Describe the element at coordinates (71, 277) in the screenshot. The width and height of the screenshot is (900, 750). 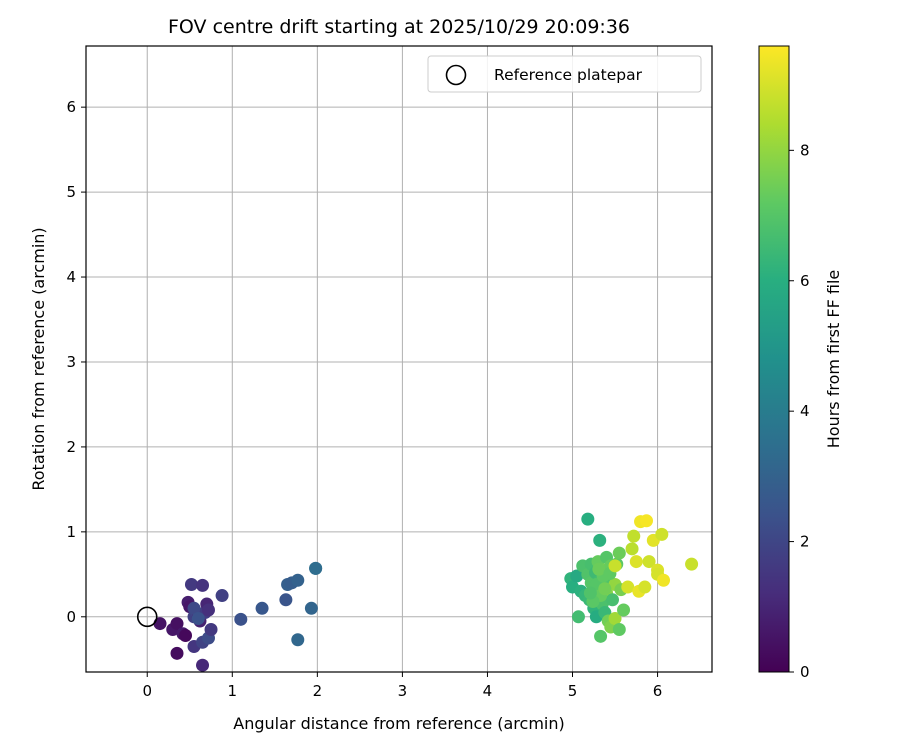
I see `y-tick-label: 4` at that location.